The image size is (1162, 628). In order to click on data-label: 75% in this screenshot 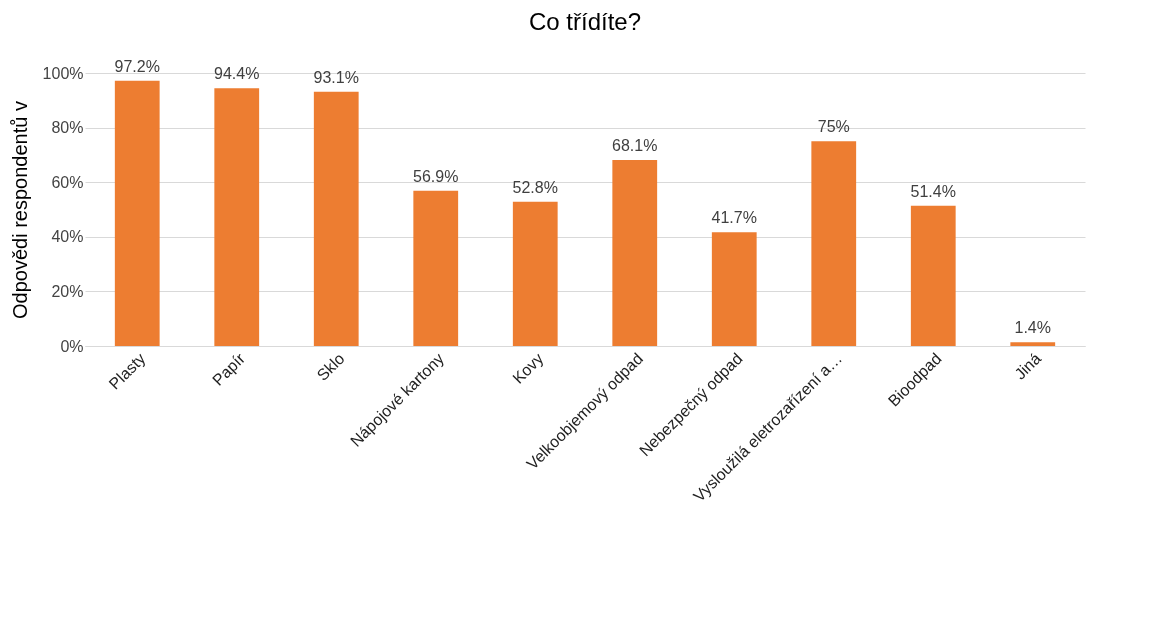, I will do `click(833, 127)`.